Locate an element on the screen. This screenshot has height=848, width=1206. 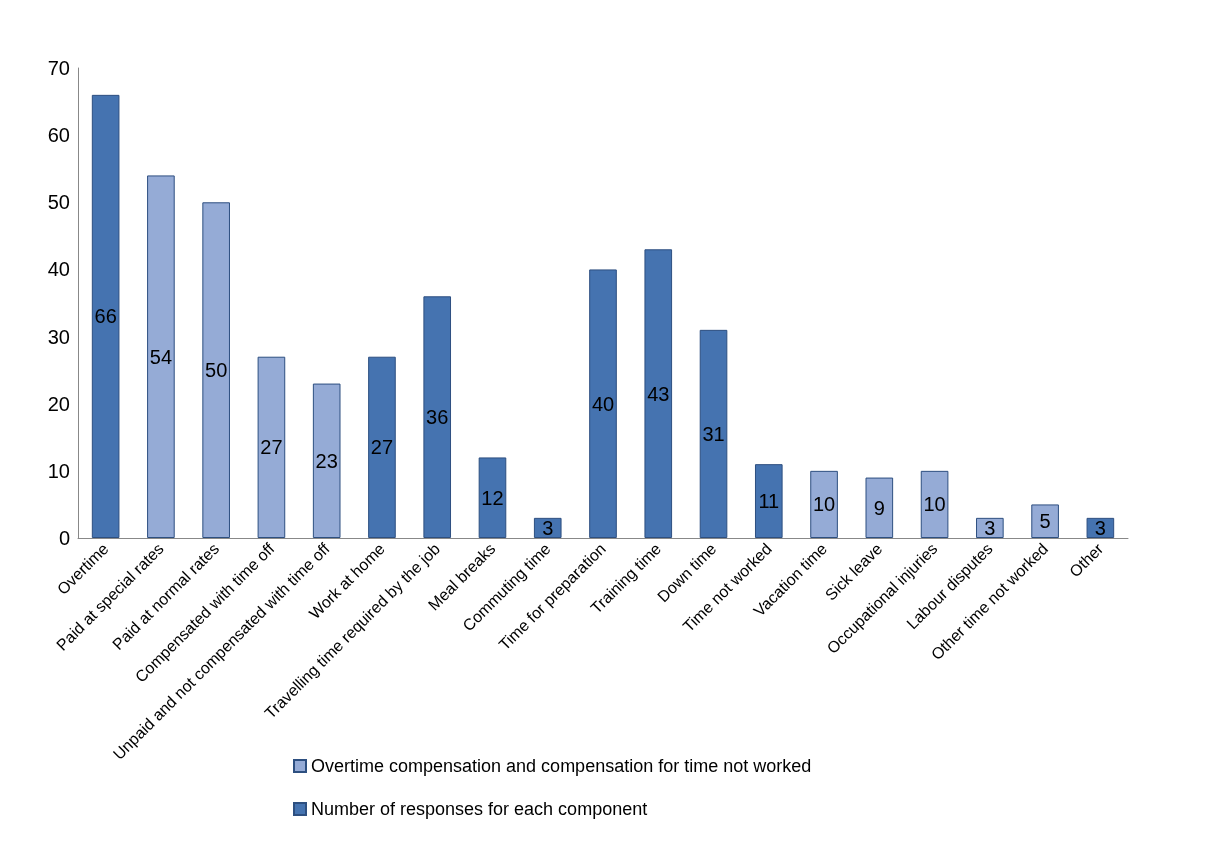
data-label: 5 is located at coordinates (1045, 521).